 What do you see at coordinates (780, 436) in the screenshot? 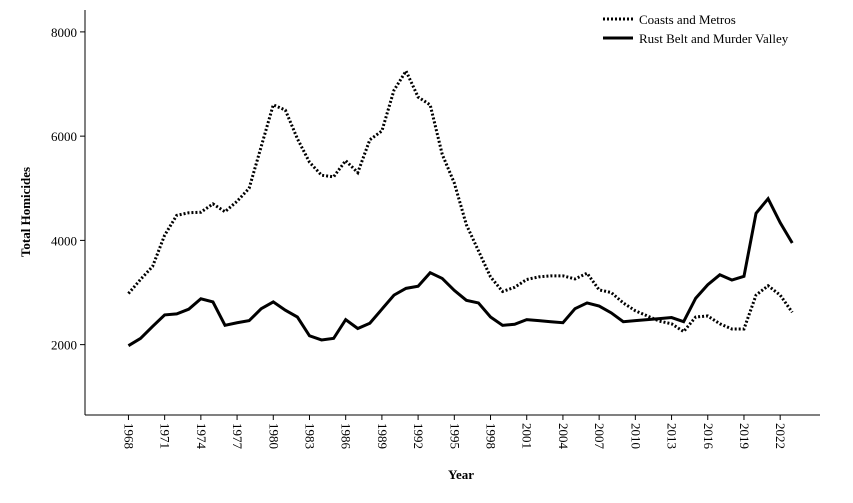
I see `x-tick-label: 2022` at bounding box center [780, 436].